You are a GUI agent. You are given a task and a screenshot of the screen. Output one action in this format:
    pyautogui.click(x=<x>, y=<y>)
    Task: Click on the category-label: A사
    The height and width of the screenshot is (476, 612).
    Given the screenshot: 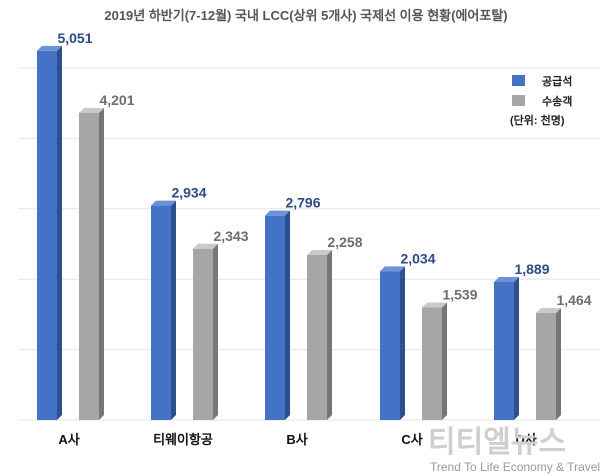 What is the action you would take?
    pyautogui.click(x=68, y=439)
    